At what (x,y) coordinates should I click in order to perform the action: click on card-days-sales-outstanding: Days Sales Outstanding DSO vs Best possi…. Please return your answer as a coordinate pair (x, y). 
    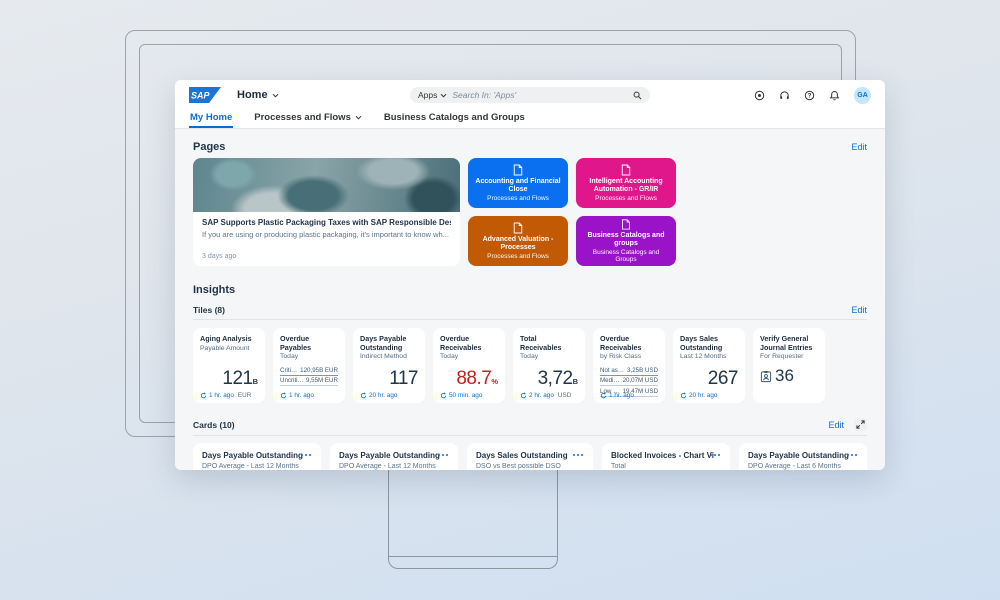
    Looking at the image, I should click on (530, 456).